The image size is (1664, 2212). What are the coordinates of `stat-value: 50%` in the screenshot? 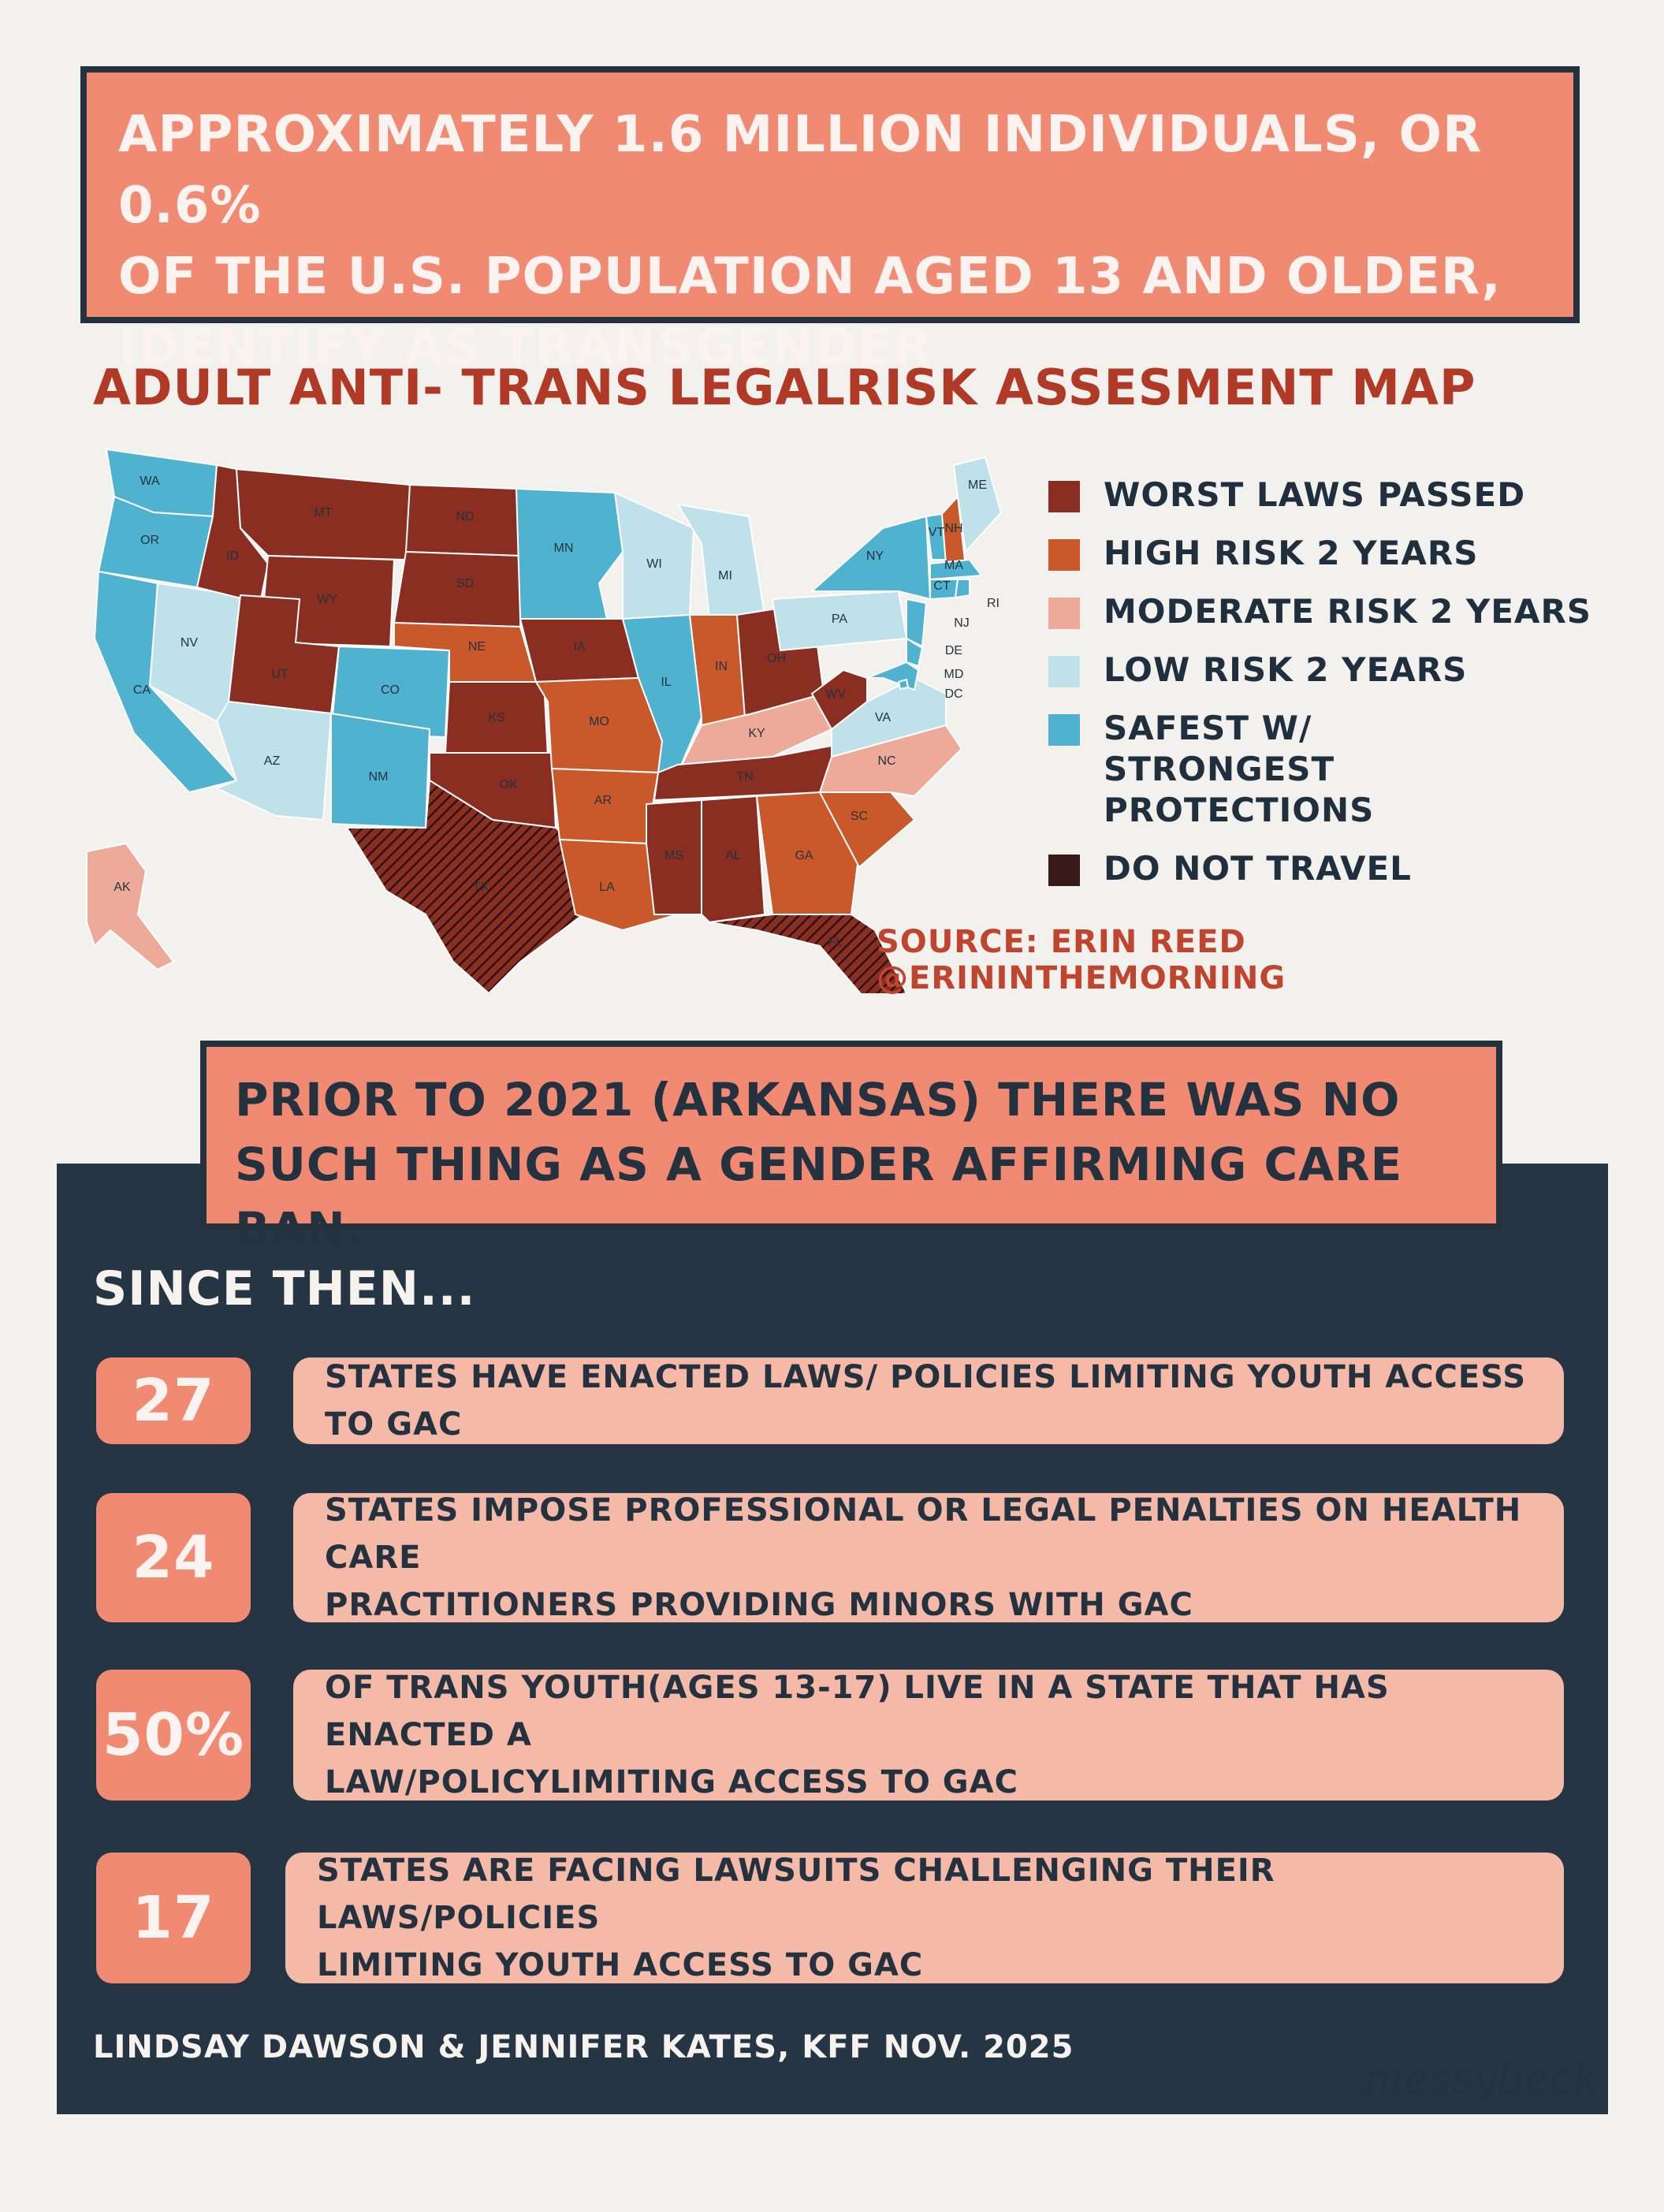 It's located at (173, 1735).